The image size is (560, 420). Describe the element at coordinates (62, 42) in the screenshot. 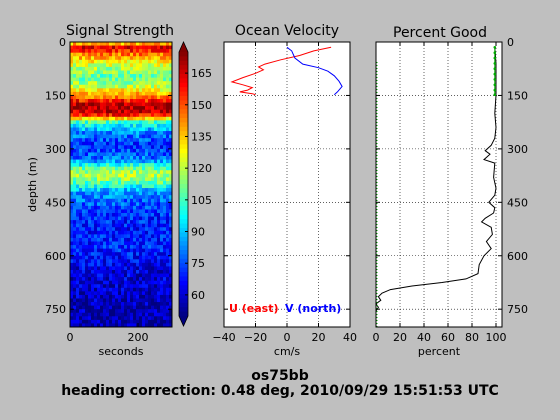

I see `y-tick-label: 0` at that location.